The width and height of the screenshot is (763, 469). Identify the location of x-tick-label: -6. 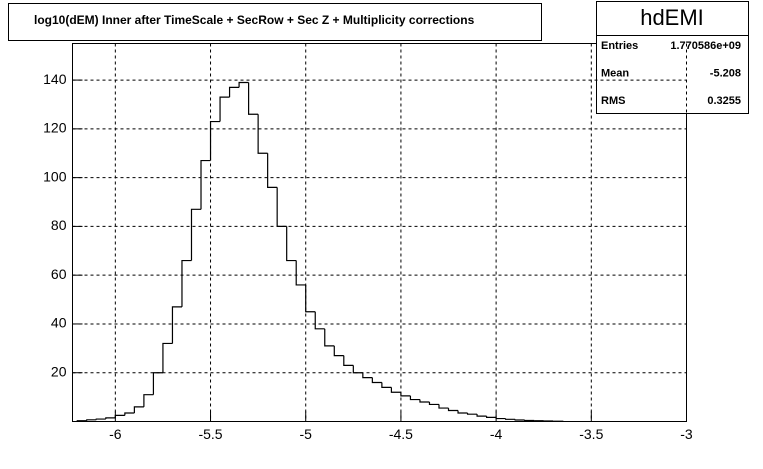
(115, 434).